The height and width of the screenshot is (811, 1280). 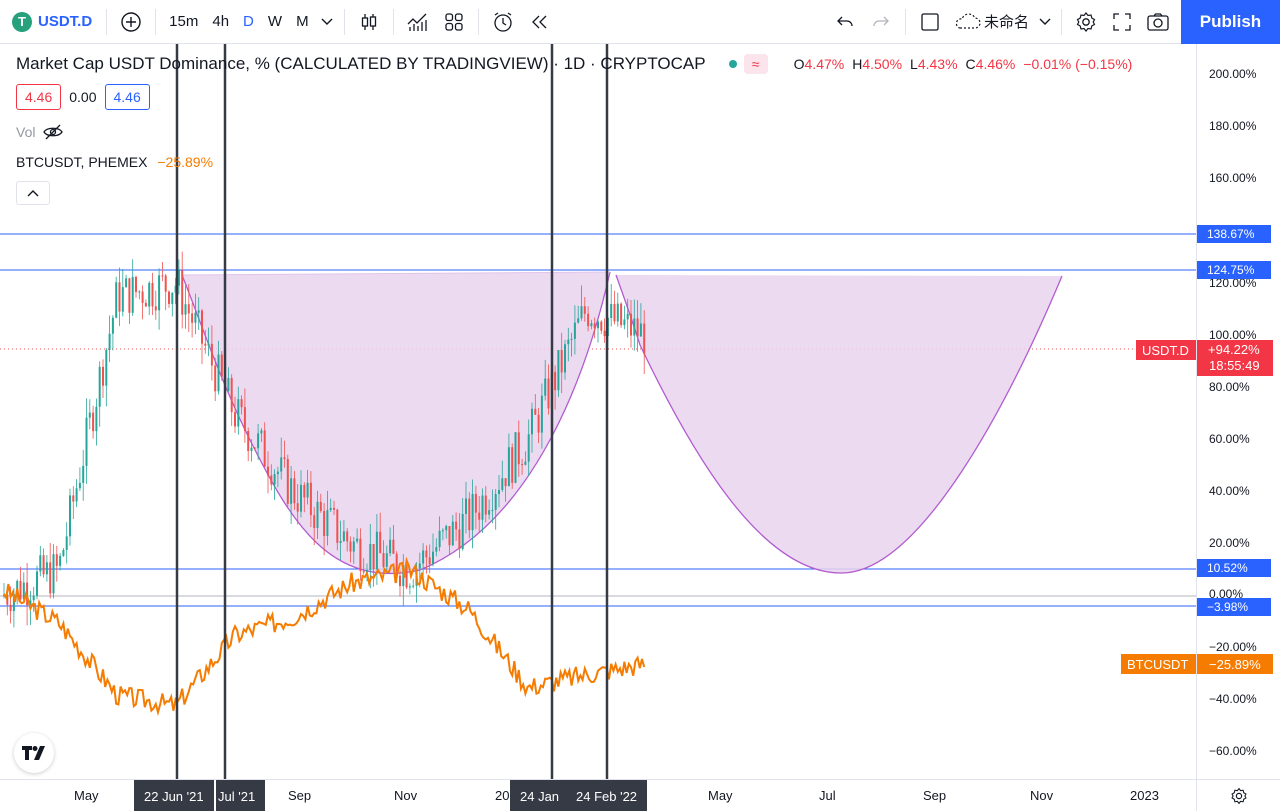 I want to click on btcusdt-line, so click(x=324, y=636).